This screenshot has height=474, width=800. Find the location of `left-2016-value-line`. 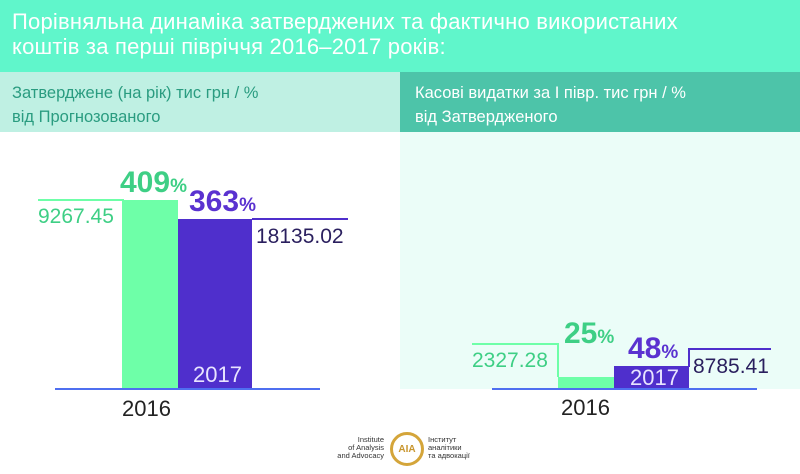

left-2016-value-line is located at coordinates (81, 200).